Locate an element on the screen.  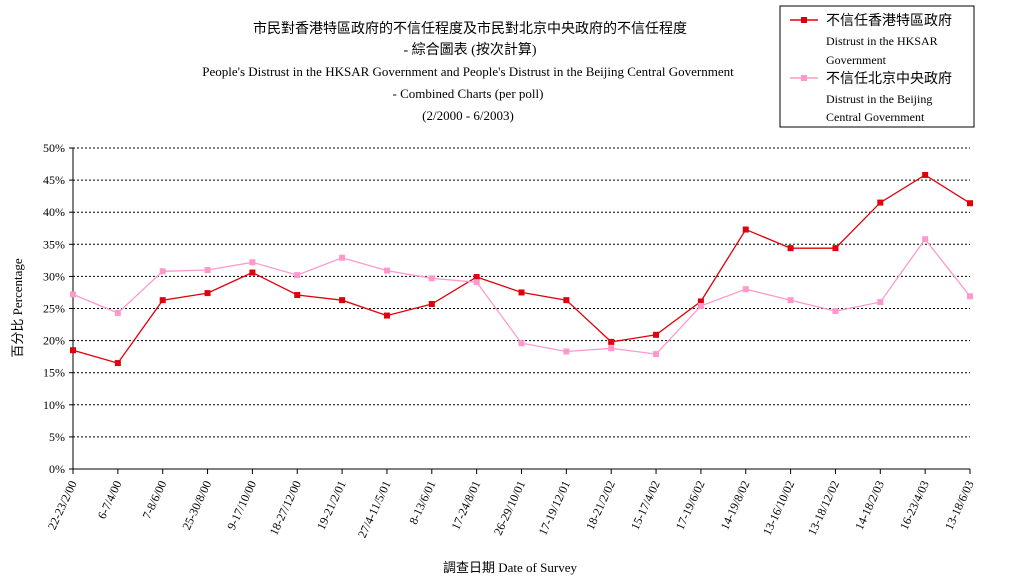
x-tick-label: 8-13/6/01 is located at coordinates (422, 502).